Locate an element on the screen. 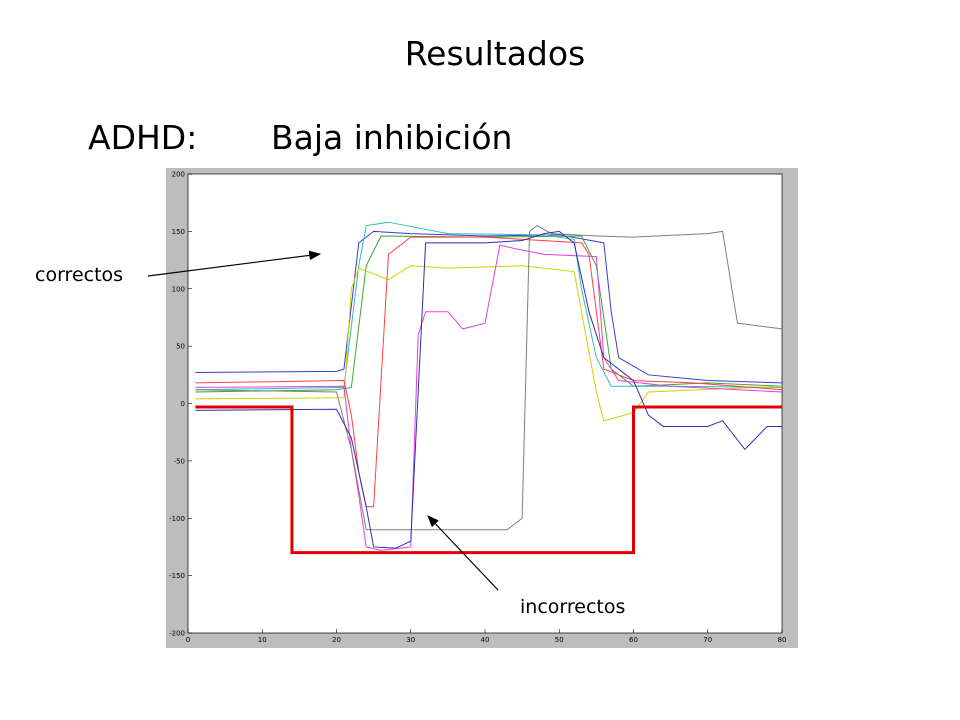 The height and width of the screenshot is (720, 960). x-tick-label: 20 is located at coordinates (336, 640).